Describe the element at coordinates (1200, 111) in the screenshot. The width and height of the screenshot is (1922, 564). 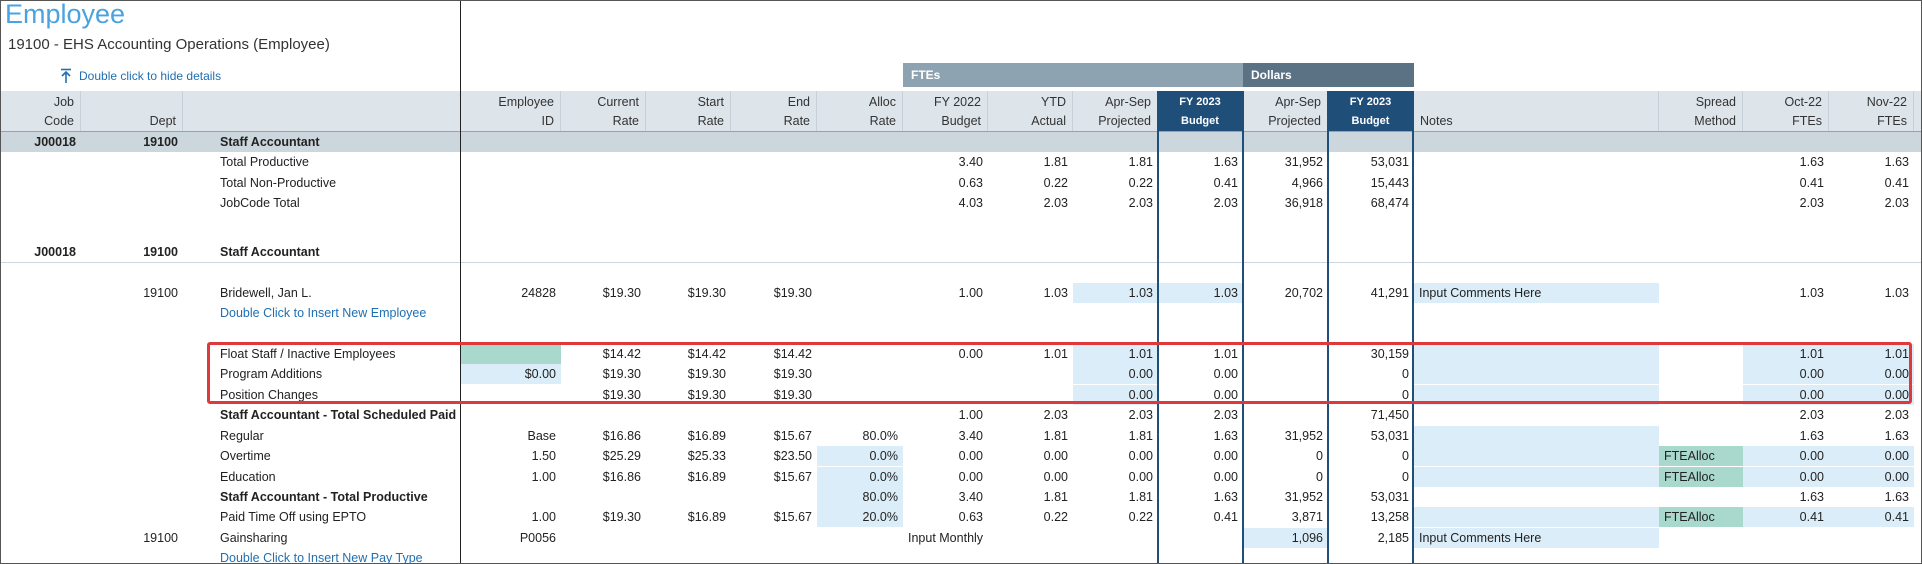
I see `col-fy2023-budget: FY 2023 Budget` at that location.